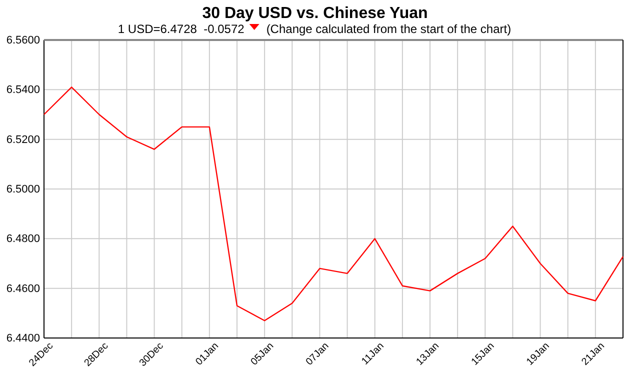  What do you see at coordinates (389, 29) in the screenshot?
I see `text: (Change calculated from the start of the chart)` at bounding box center [389, 29].